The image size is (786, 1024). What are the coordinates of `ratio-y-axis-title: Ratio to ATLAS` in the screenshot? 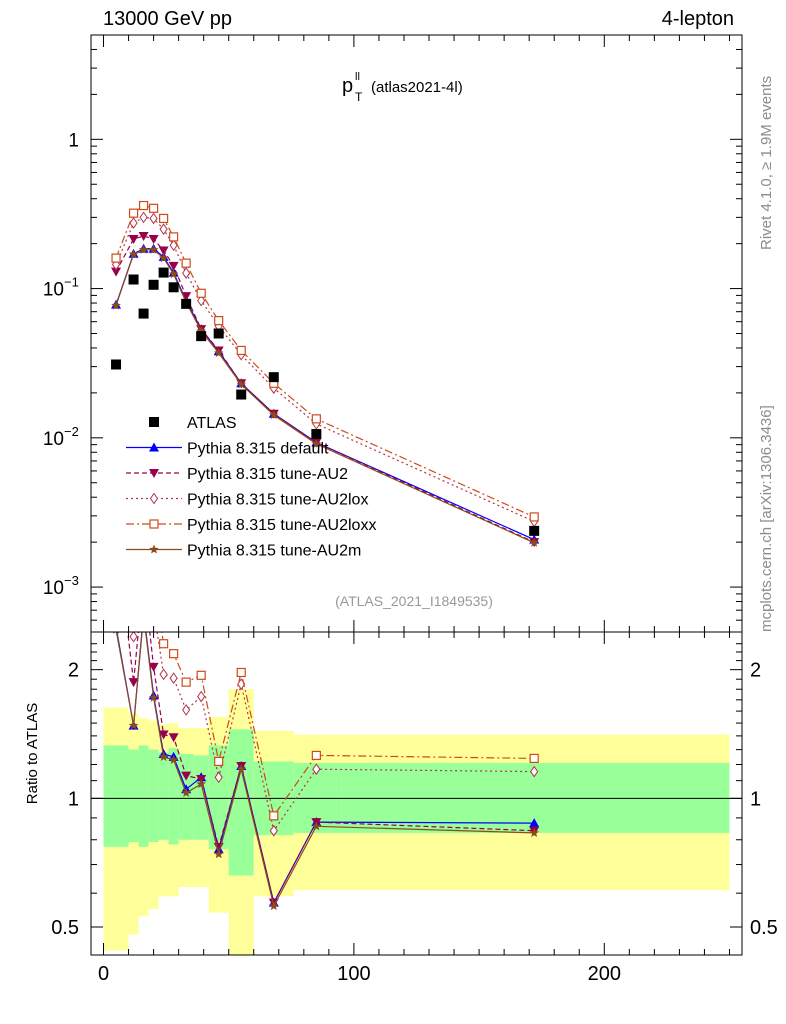 It's located at (32, 753).